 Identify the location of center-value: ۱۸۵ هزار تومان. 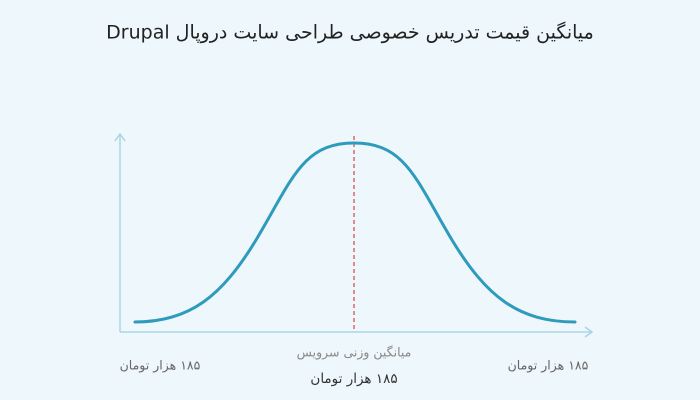
(353, 379).